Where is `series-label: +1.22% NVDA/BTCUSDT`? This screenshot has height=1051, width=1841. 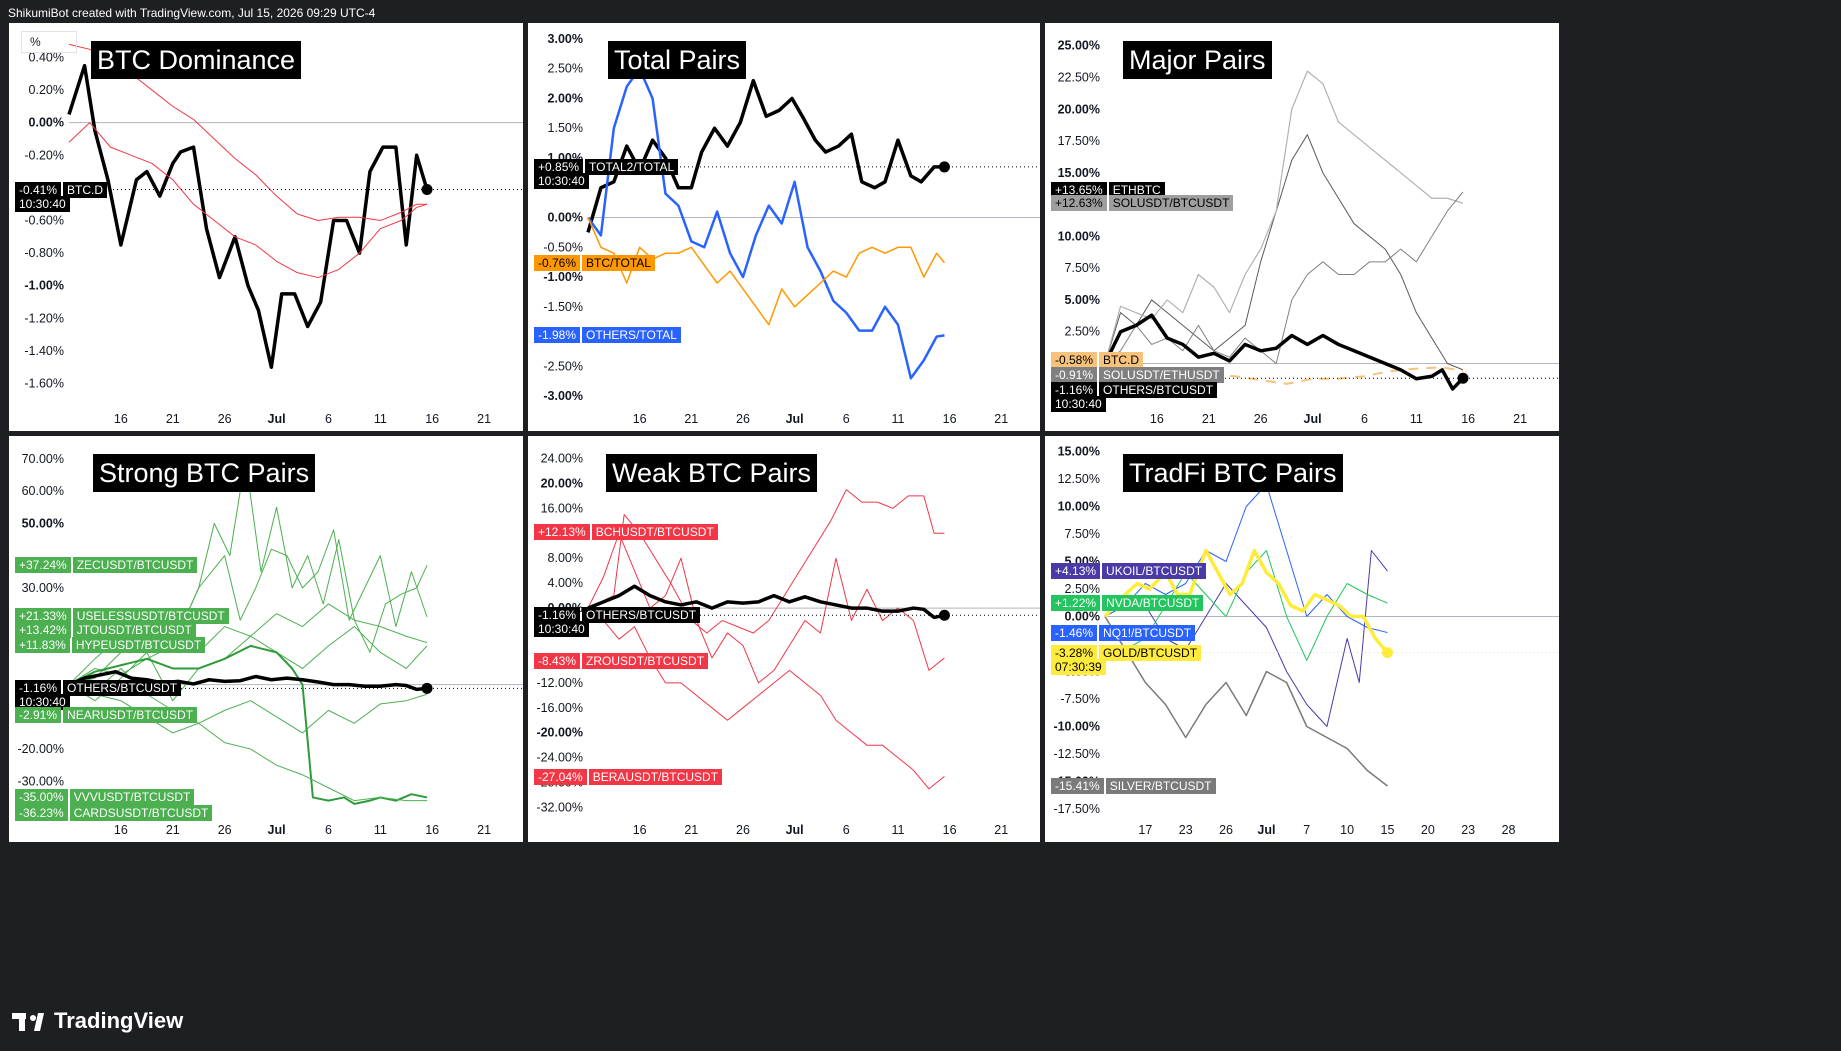
series-label: +1.22% NVDA/BTCUSDT is located at coordinates (1127, 603).